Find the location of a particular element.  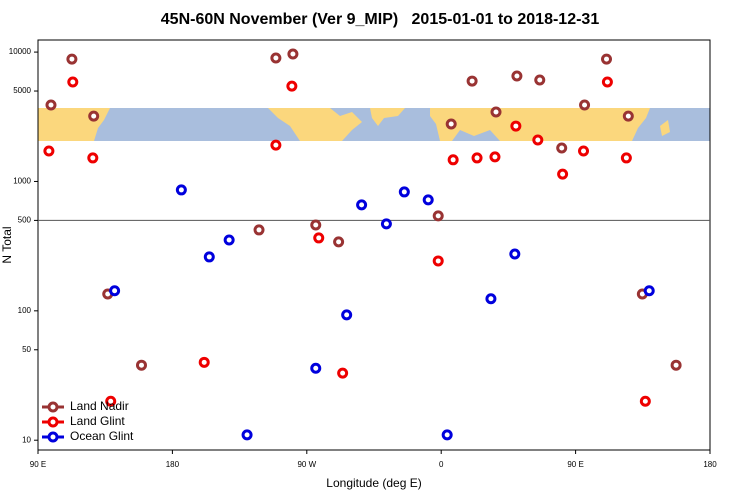

x-axis-label: Longitude (deg E) is located at coordinates (373, 483).